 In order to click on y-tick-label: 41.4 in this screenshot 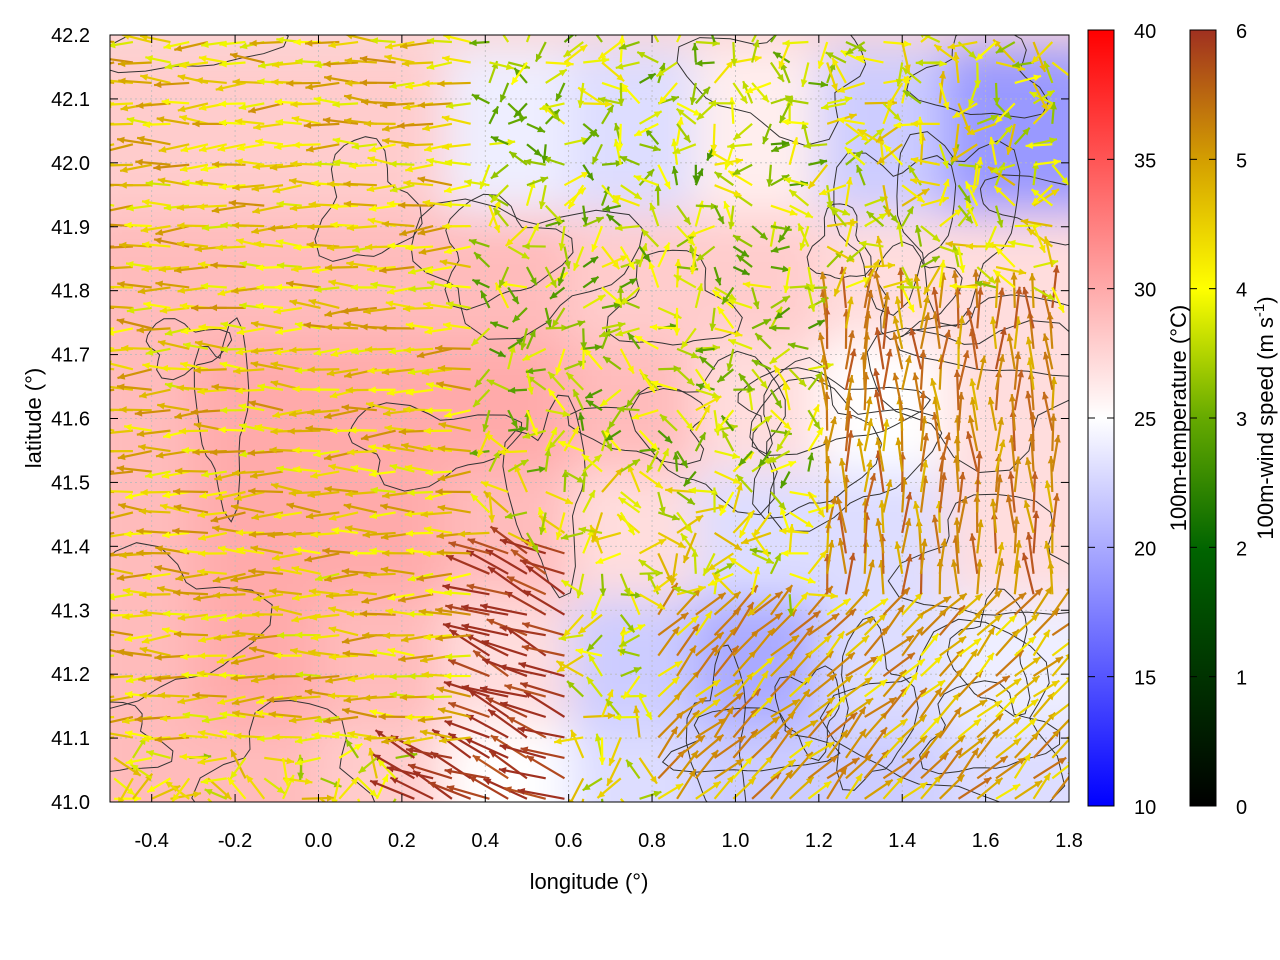, I will do `click(70, 547)`.